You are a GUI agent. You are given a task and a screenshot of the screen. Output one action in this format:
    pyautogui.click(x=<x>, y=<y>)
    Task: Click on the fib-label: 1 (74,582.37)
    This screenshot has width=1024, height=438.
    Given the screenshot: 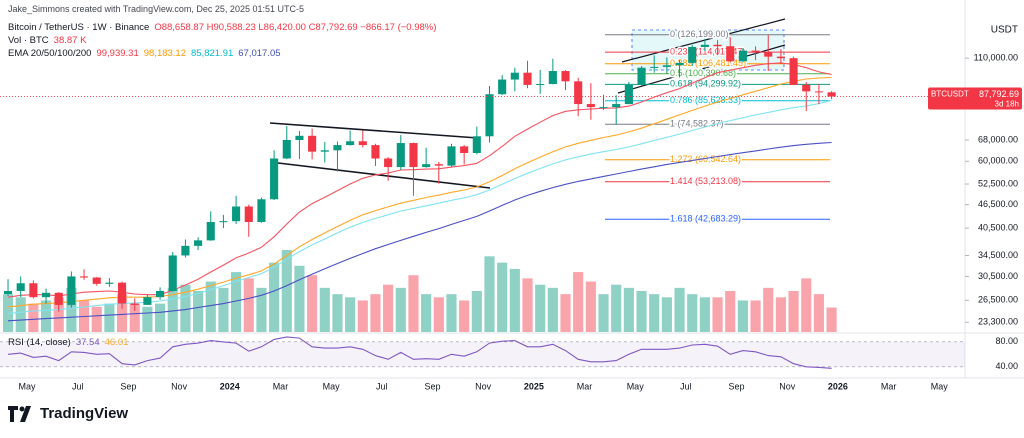 What is the action you would take?
    pyautogui.click(x=697, y=124)
    